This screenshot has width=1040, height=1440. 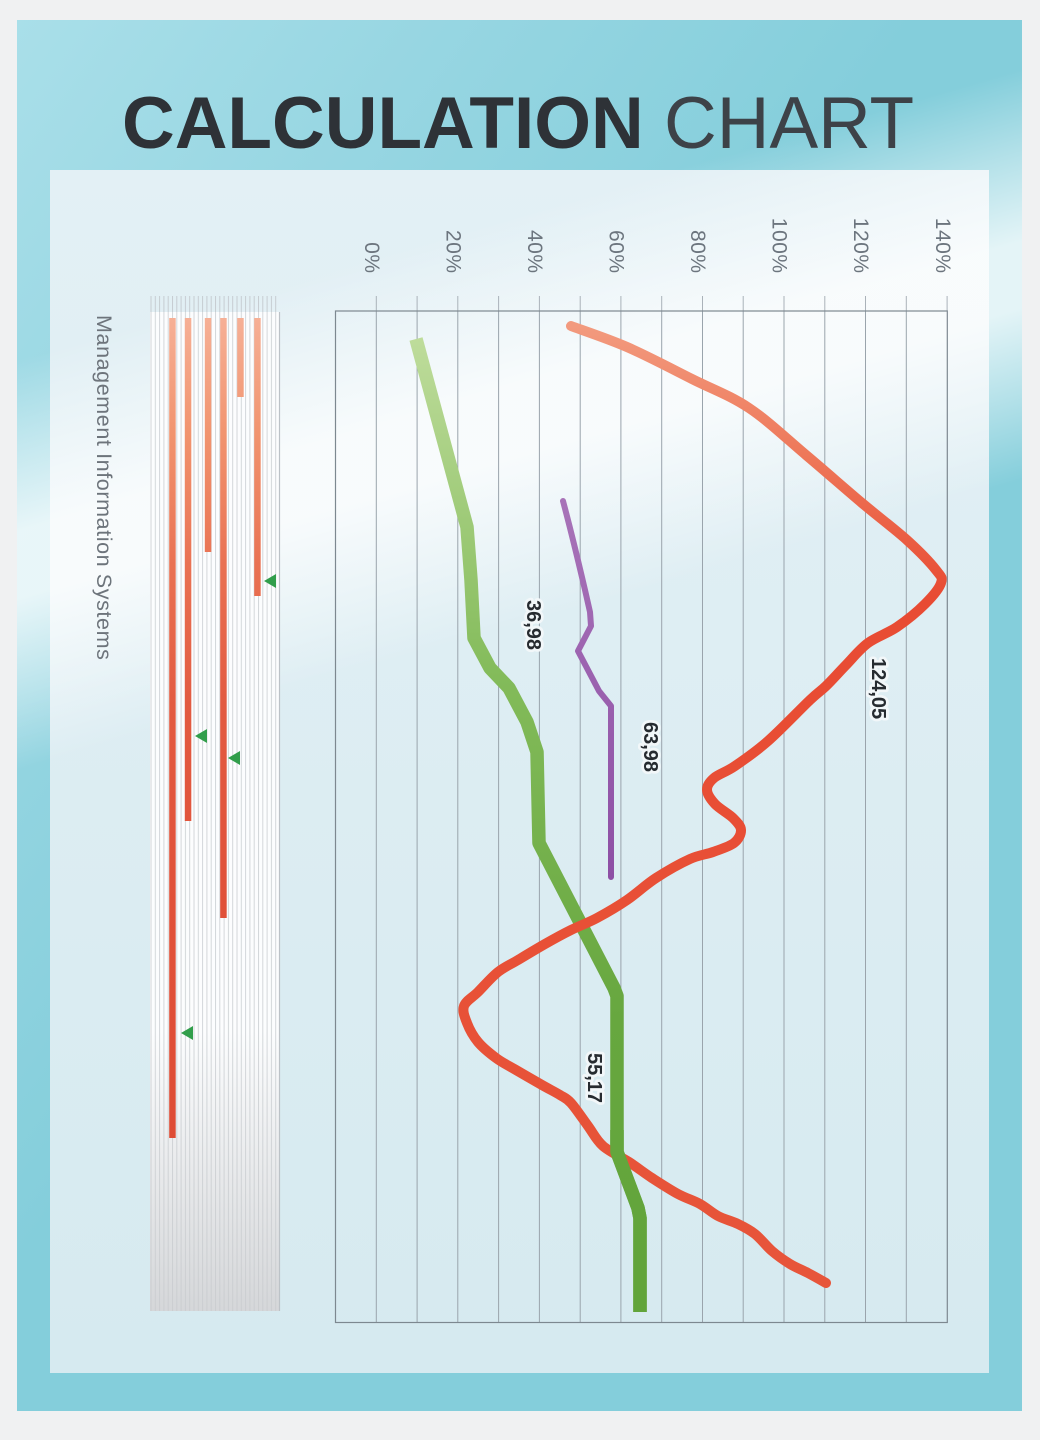 What do you see at coordinates (779, 246) in the screenshot?
I see `svg-text: 100%` at bounding box center [779, 246].